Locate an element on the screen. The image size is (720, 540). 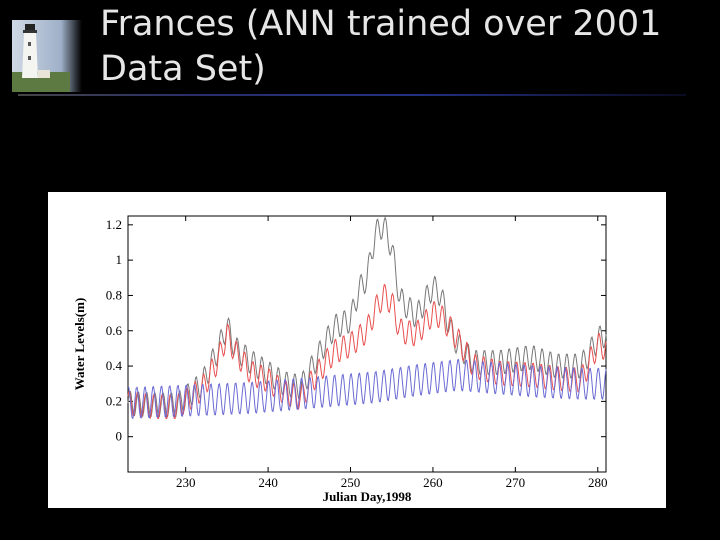
x-tick-label: 250 is located at coordinates (351, 482).